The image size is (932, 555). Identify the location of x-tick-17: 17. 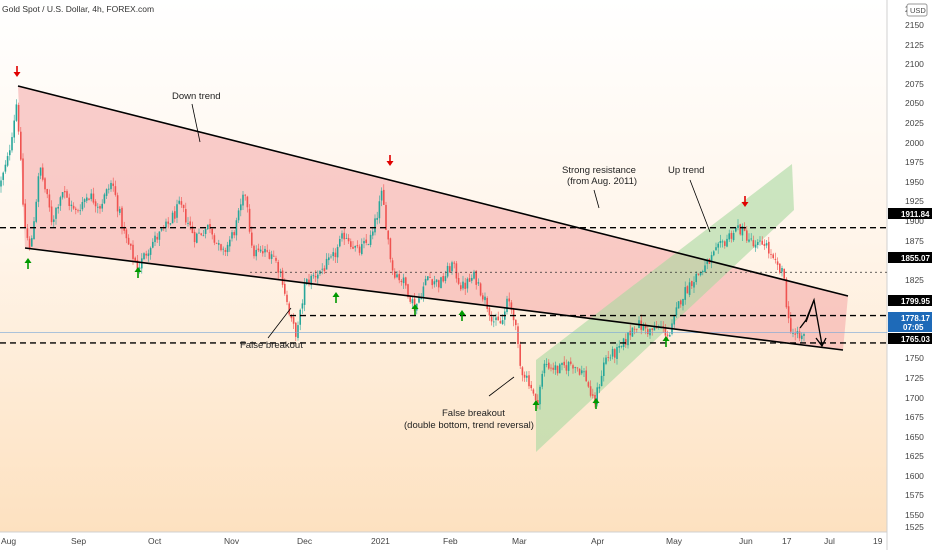
(787, 541).